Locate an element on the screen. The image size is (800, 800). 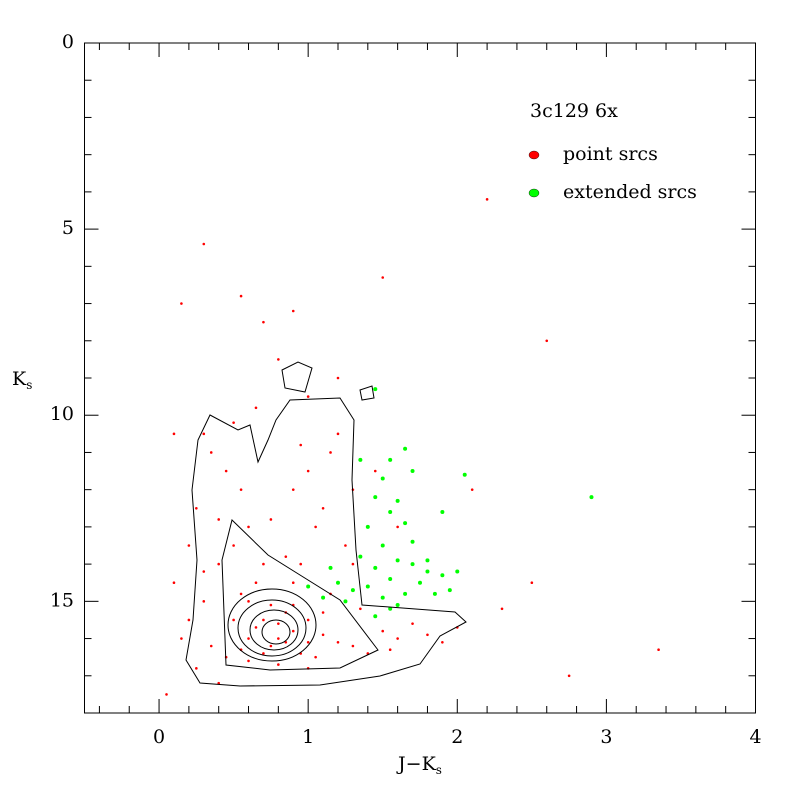
x-tick-label: 4 is located at coordinates (755, 737).